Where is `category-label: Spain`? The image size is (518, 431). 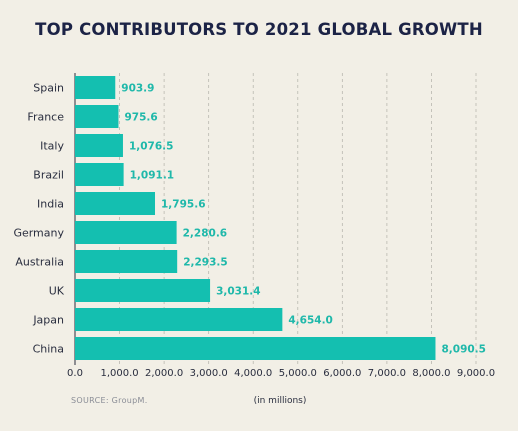
category-label: Spain is located at coordinates (48, 88).